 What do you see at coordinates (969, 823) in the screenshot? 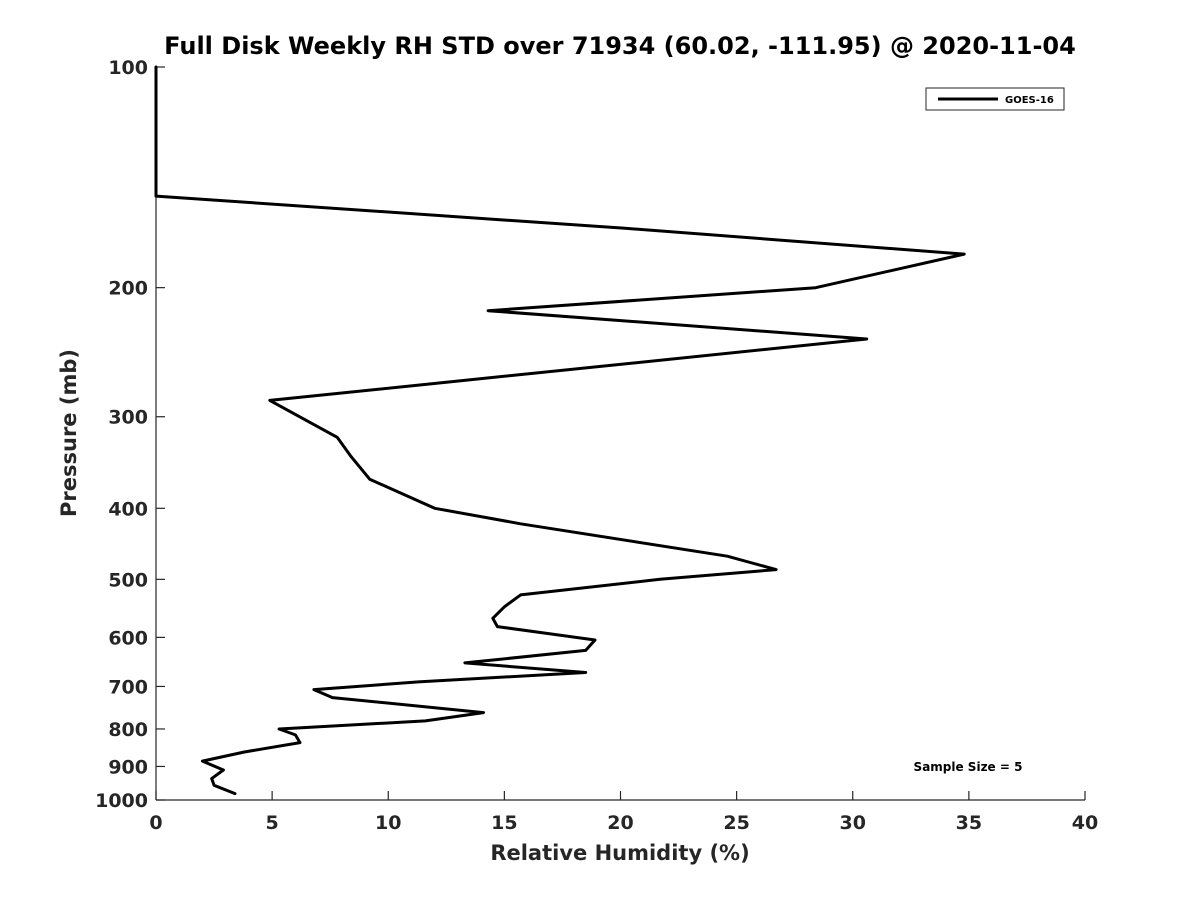
I see `x-tick-label: 35` at bounding box center [969, 823].